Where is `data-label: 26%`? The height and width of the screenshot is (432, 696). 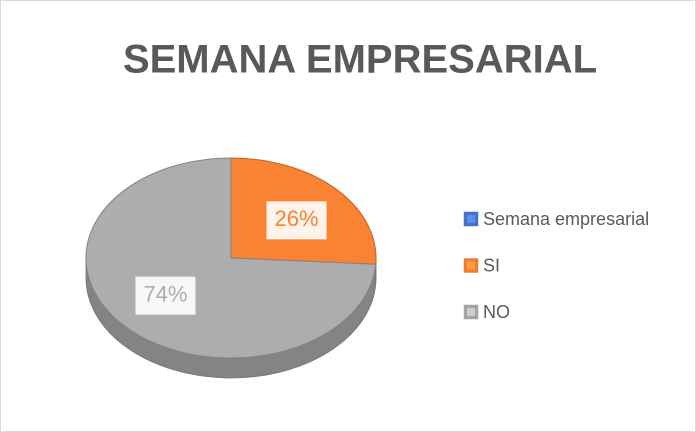
data-label: 26% is located at coordinates (297, 218).